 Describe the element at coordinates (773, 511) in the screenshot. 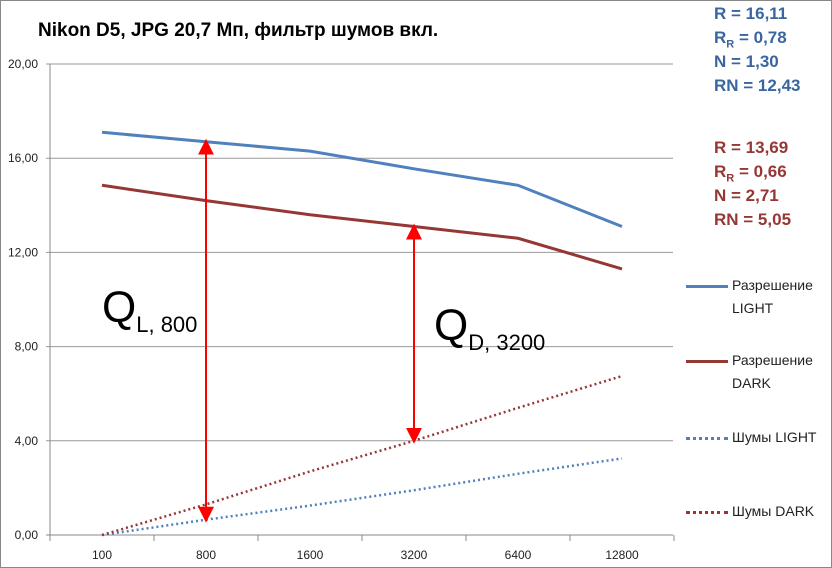

I see `legend-label: Шумы DARK` at that location.